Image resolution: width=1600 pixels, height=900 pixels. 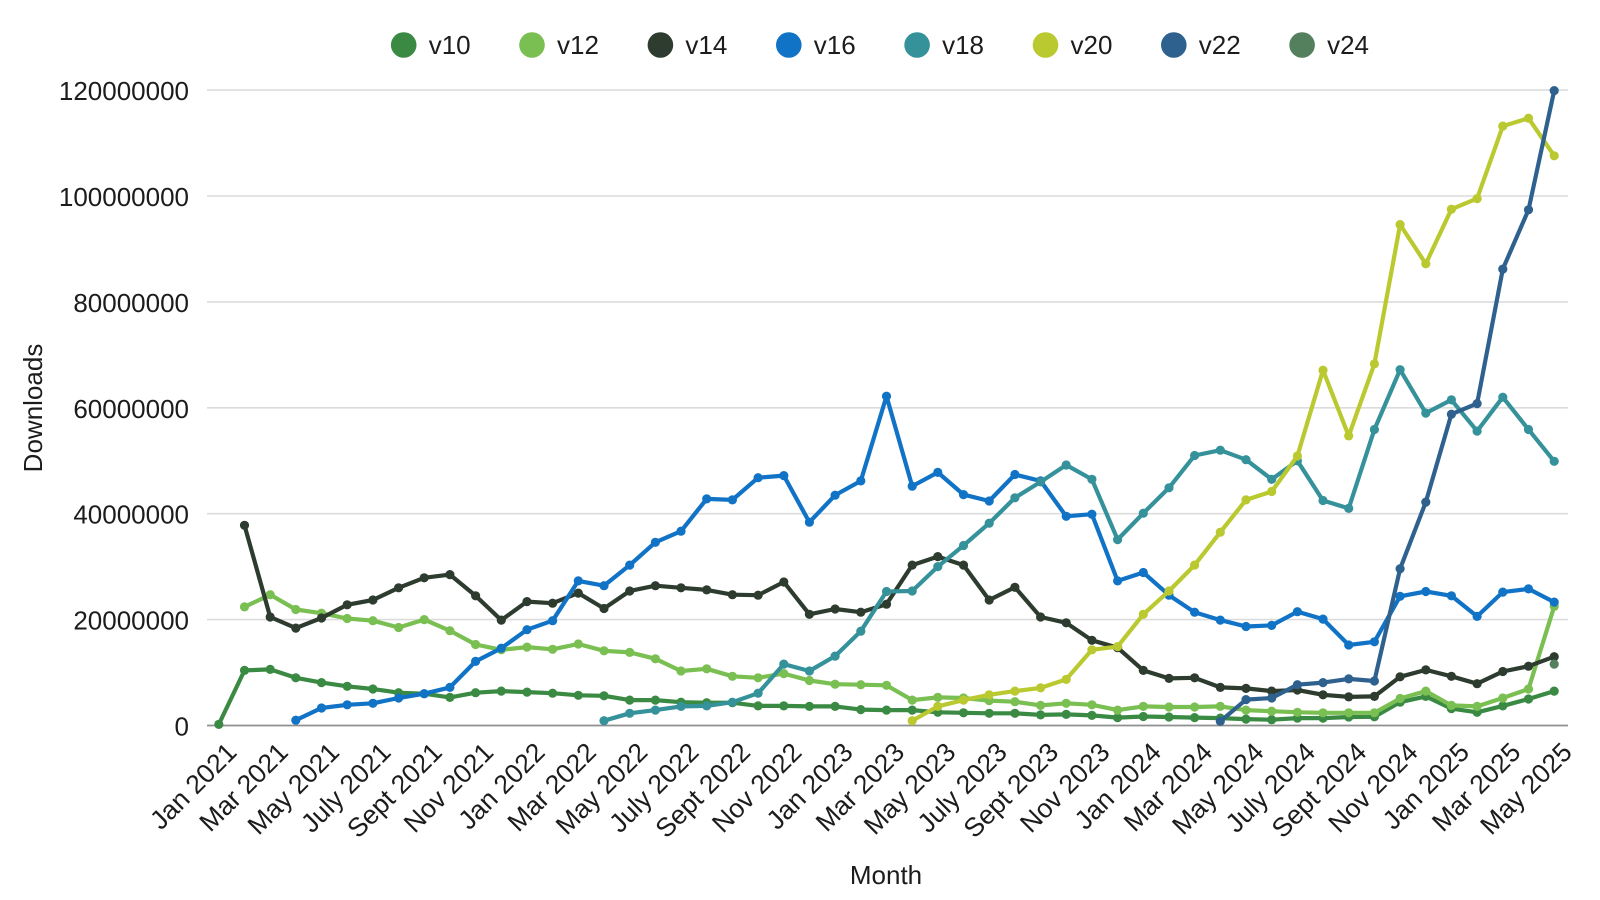 What do you see at coordinates (131, 515) in the screenshot?
I see `svg-text: 40000000` at bounding box center [131, 515].